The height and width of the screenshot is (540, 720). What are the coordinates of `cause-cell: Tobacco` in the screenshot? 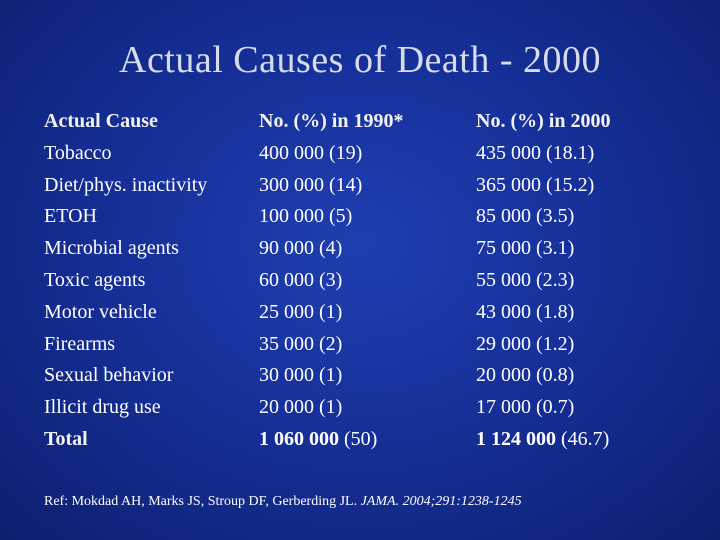 It's located at (78, 152).